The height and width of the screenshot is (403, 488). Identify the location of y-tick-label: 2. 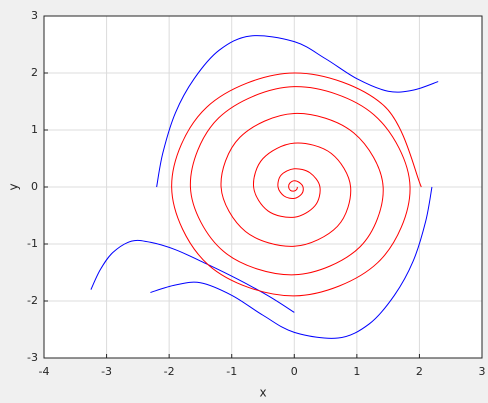
(34, 72).